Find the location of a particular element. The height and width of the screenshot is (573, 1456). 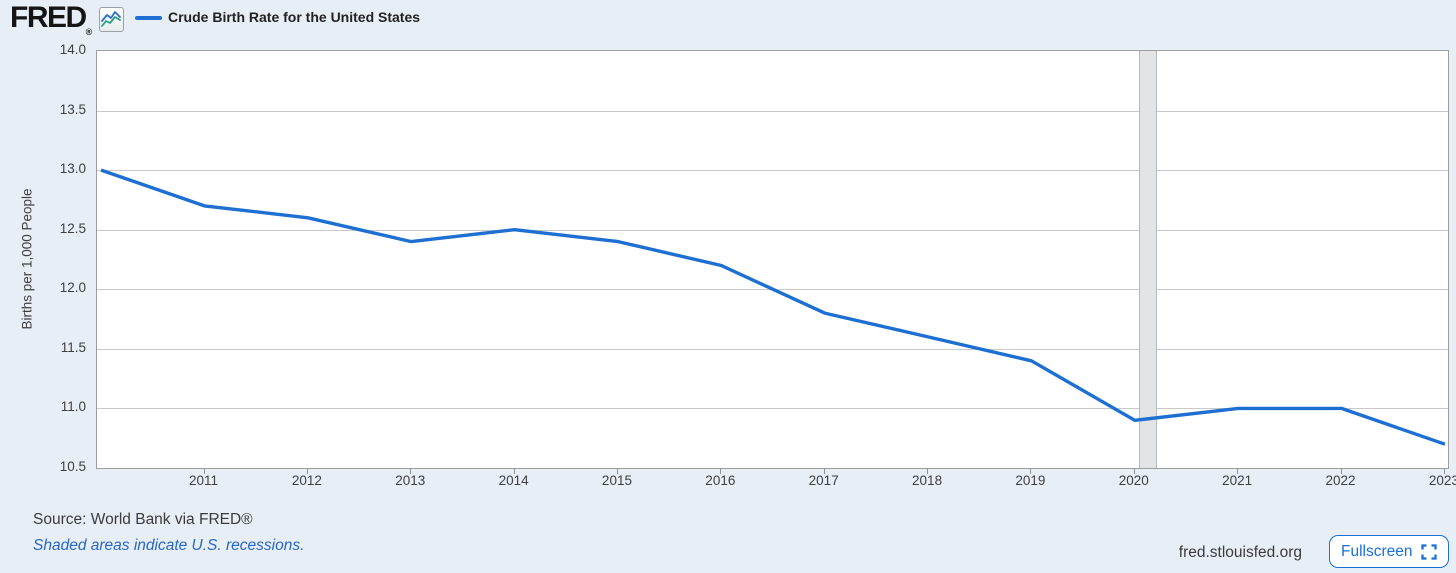

x-axis-tick-label: 2014 is located at coordinates (513, 480).